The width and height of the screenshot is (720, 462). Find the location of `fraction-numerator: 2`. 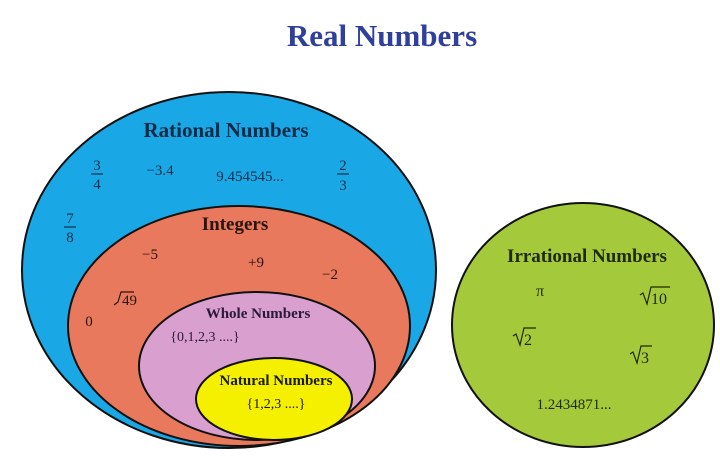

fraction-numerator: 2 is located at coordinates (343, 166).